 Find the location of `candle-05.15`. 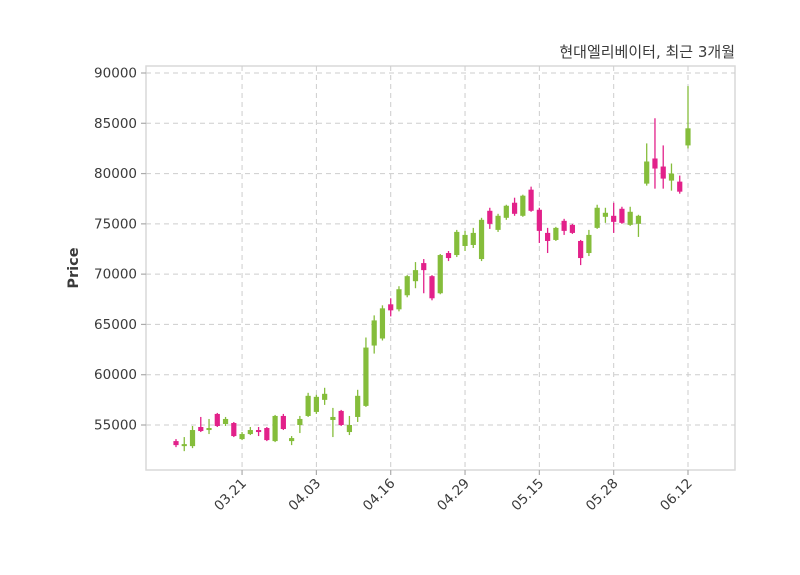

candle-05.15 is located at coordinates (539, 225).